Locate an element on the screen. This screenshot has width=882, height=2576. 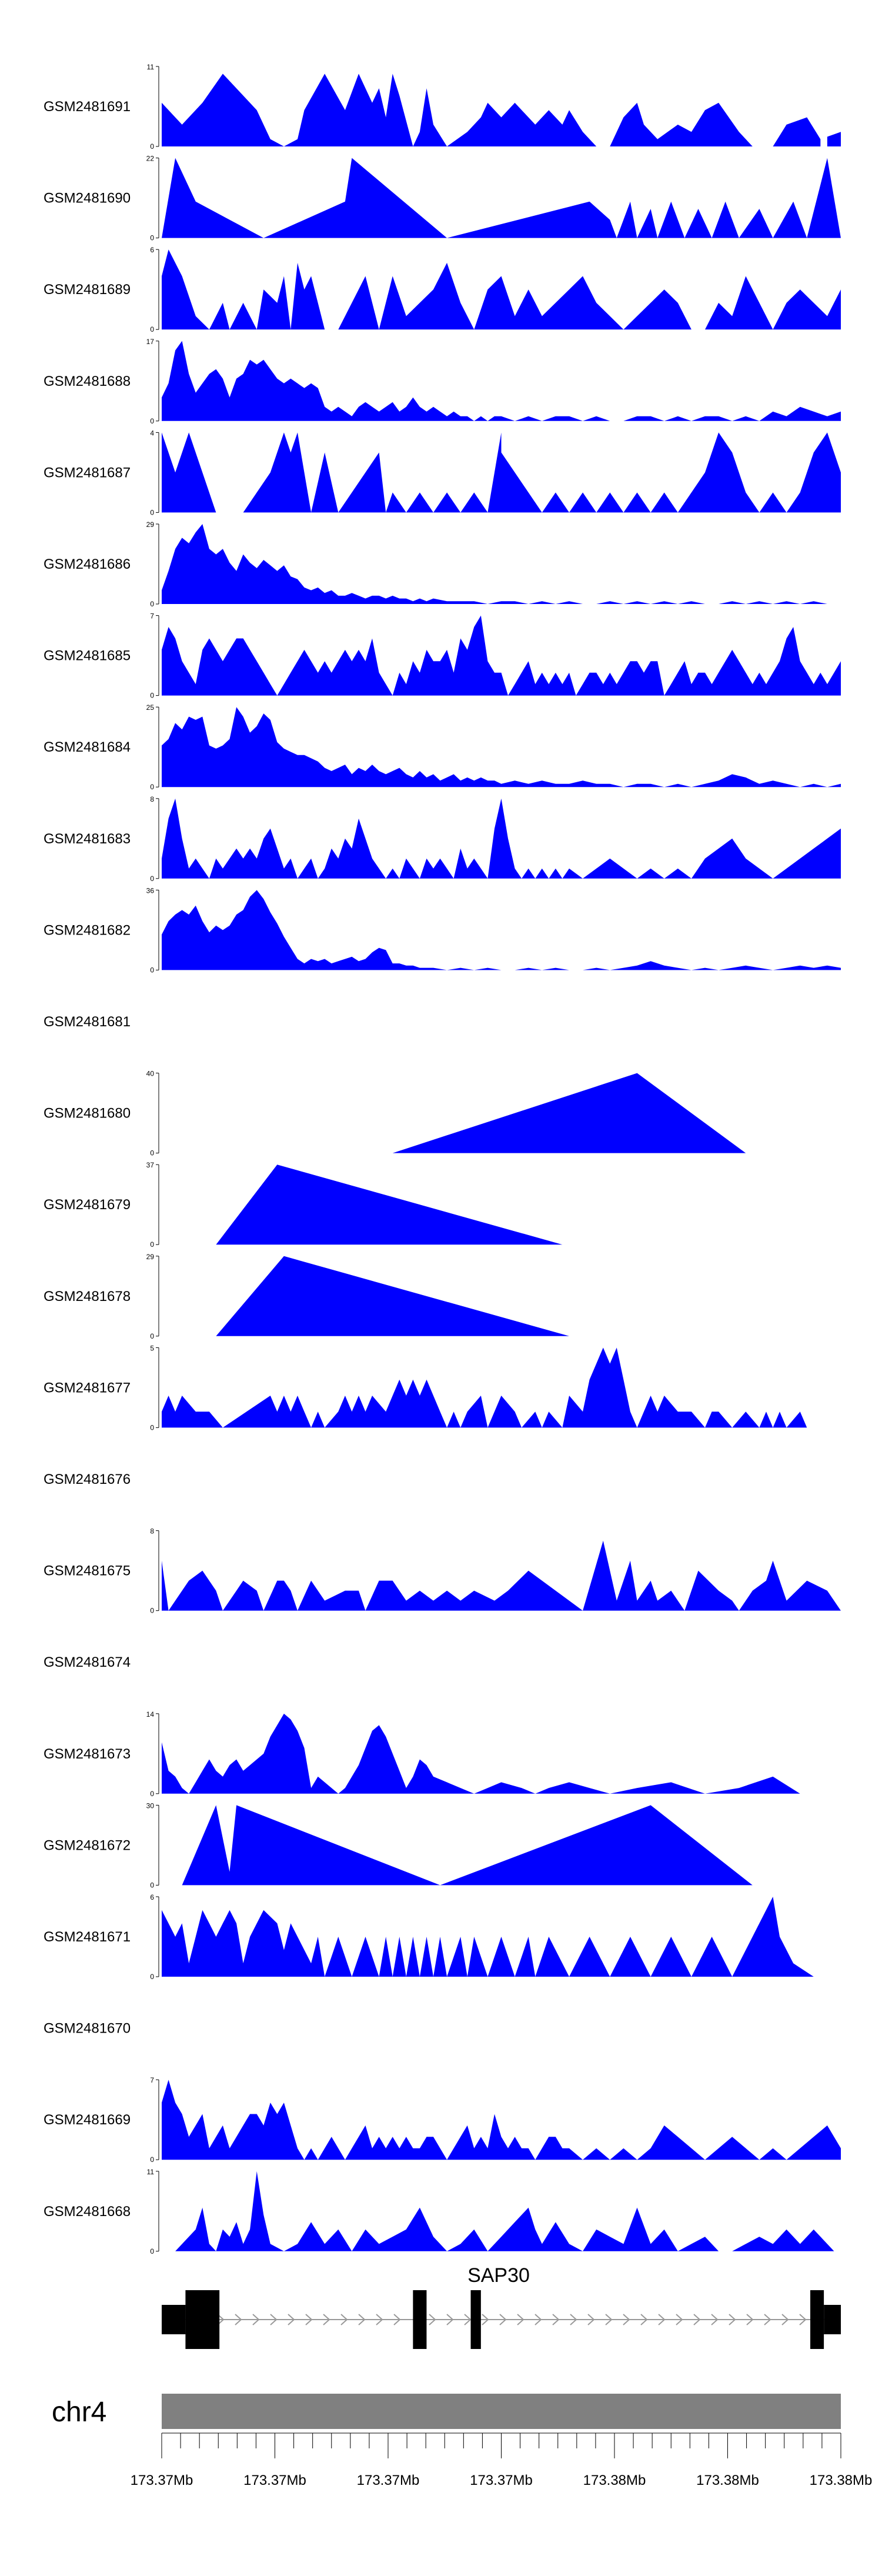
y-tick-max: 36 is located at coordinates (150, 890).